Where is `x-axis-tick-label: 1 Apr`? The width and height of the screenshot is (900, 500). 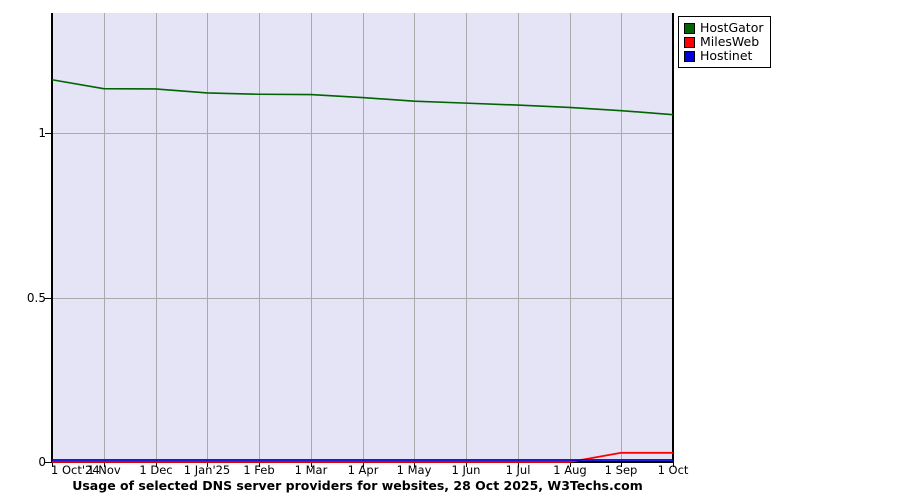 x-axis-tick-label: 1 Apr is located at coordinates (363, 470).